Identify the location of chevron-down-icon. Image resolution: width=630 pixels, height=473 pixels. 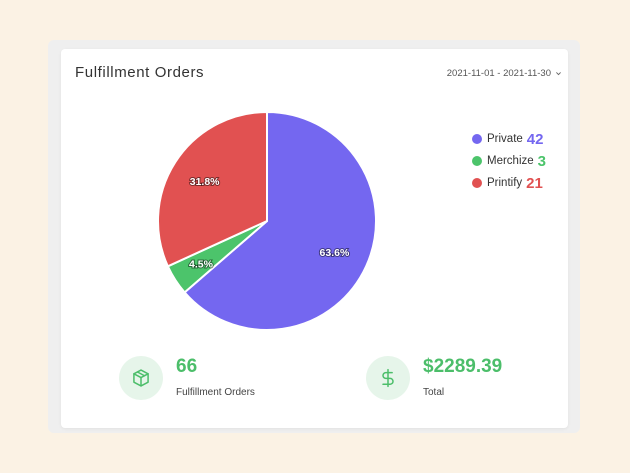
(558, 74).